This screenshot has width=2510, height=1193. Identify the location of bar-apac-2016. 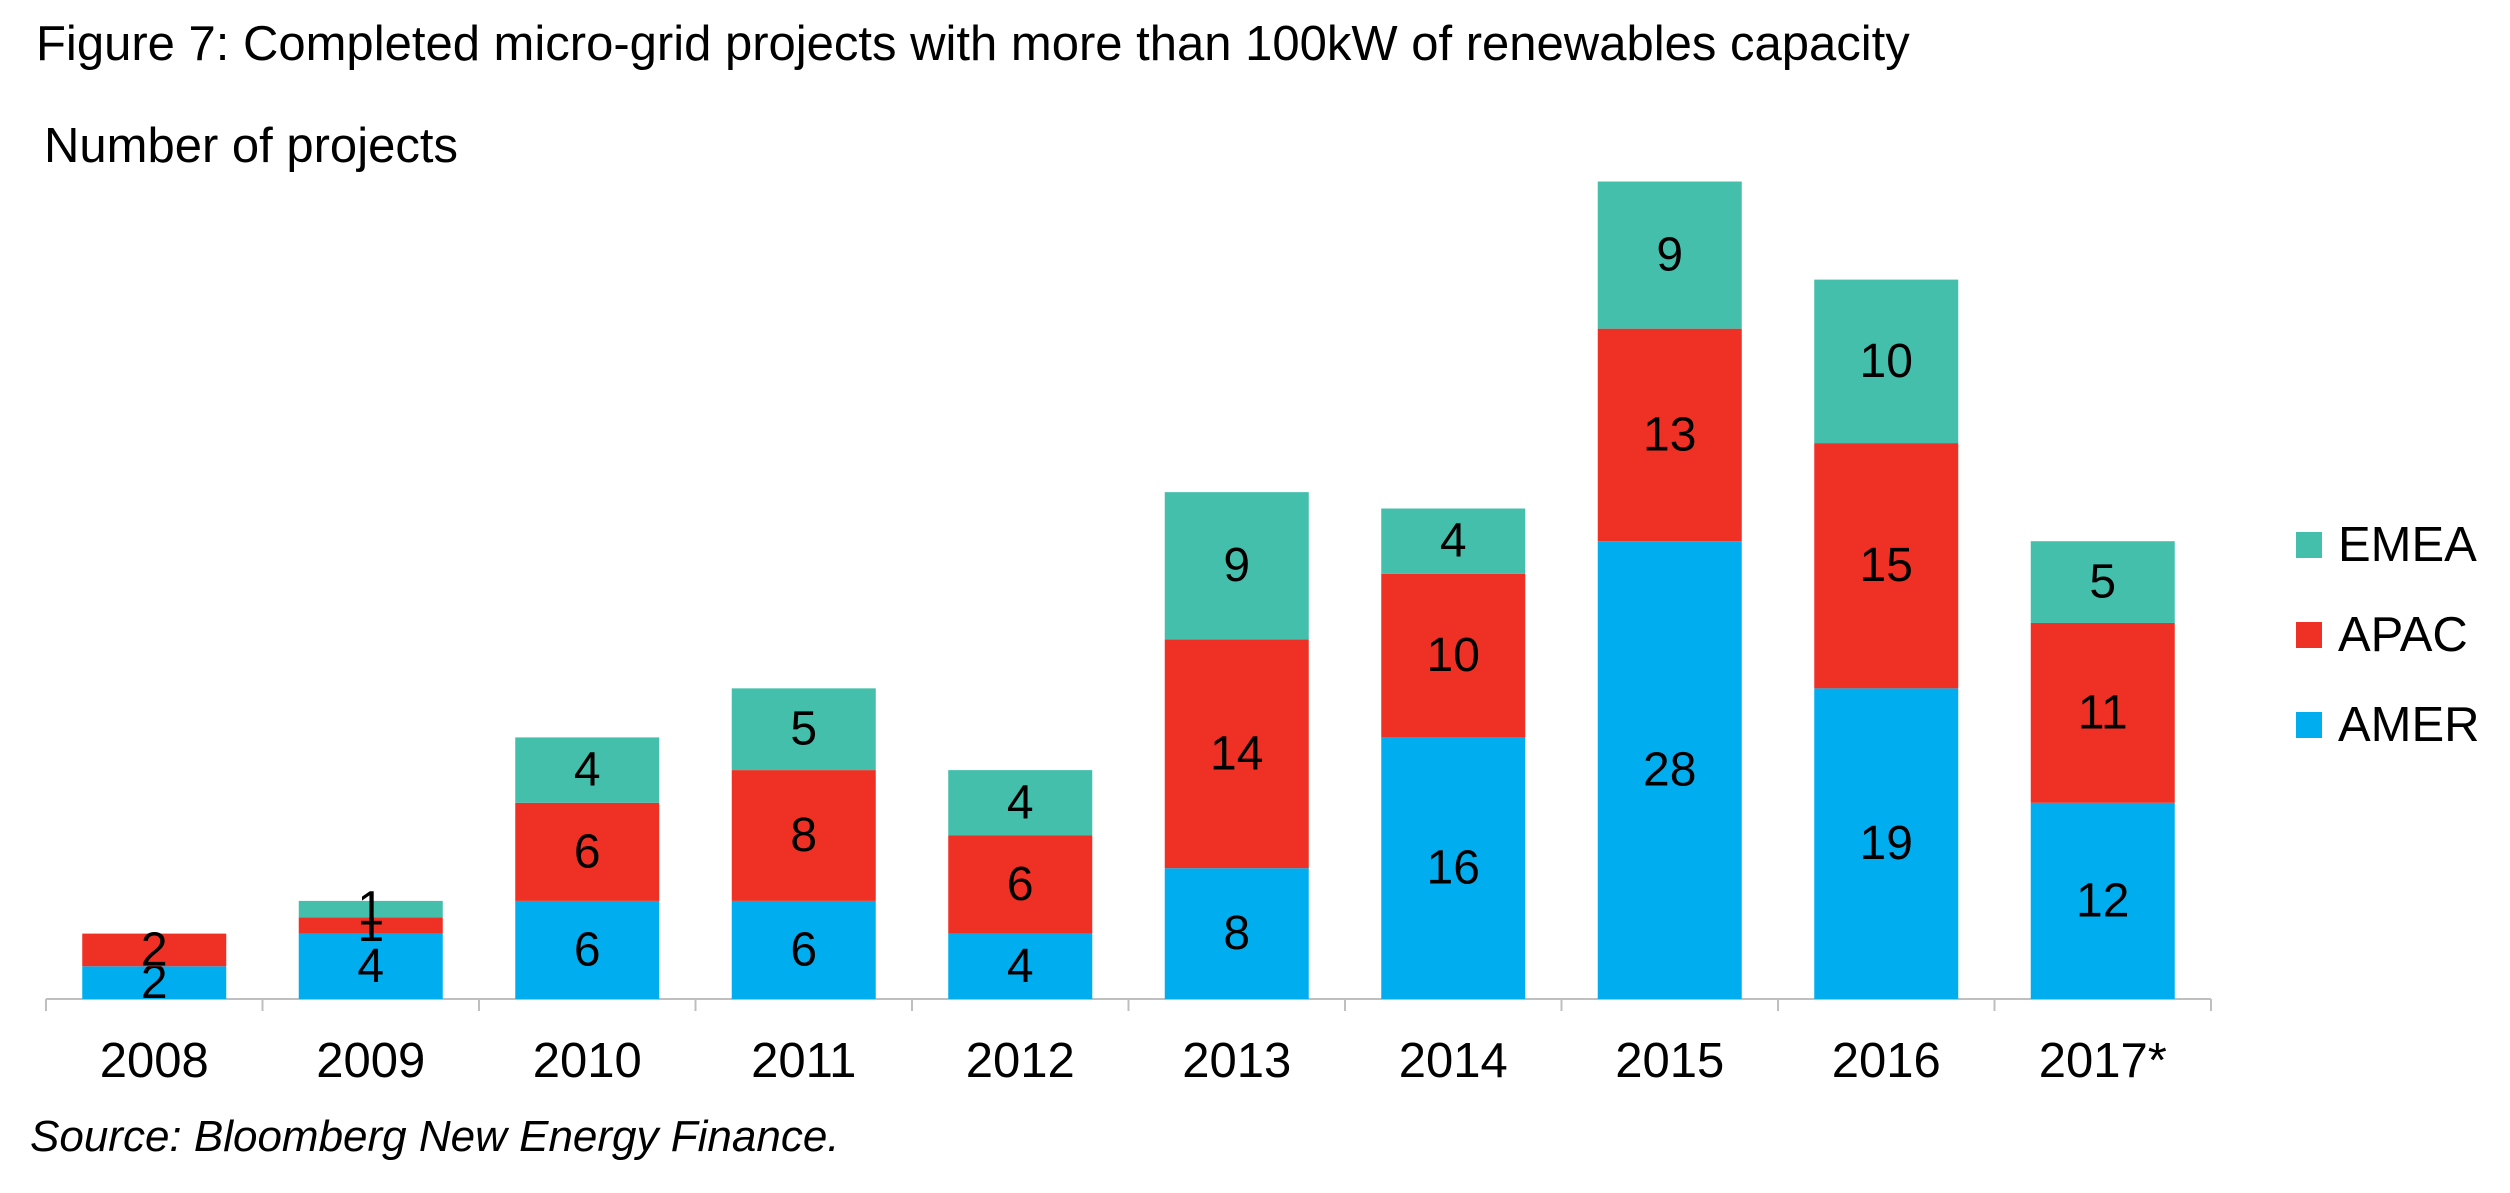
(1886, 566).